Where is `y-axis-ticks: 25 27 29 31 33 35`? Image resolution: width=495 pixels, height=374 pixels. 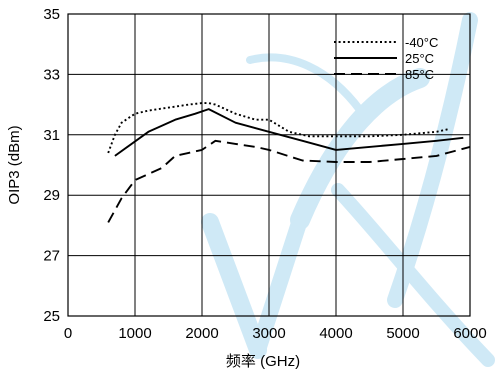 y-axis-ticks: 25 27 29 31 33 35 is located at coordinates (51, 165).